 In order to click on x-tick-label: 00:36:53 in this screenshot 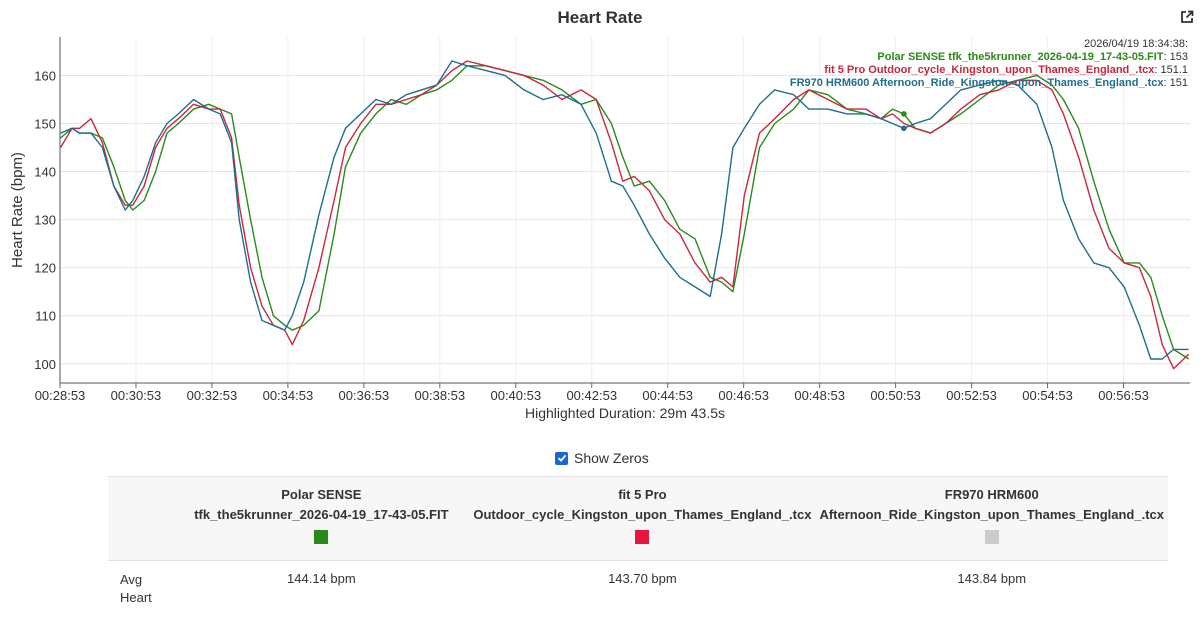, I will do `click(364, 394)`.